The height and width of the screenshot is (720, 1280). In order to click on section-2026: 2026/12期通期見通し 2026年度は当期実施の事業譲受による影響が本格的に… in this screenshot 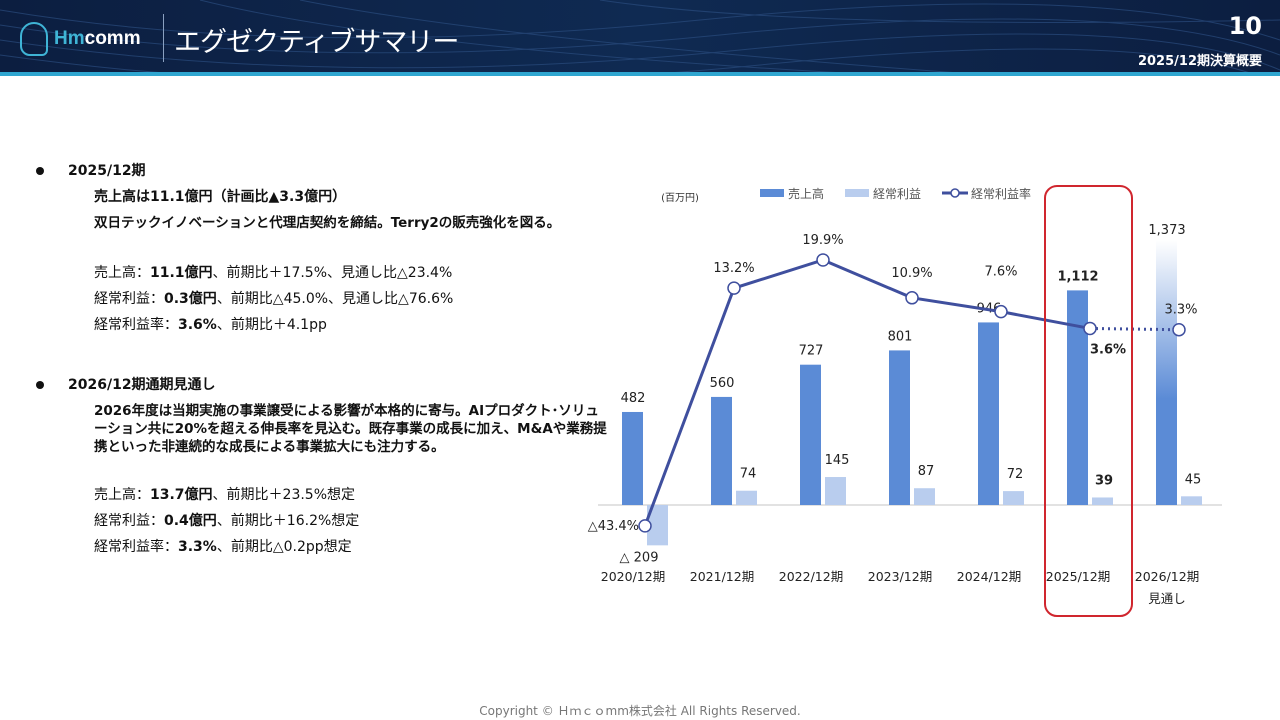, I will do `click(322, 466)`.